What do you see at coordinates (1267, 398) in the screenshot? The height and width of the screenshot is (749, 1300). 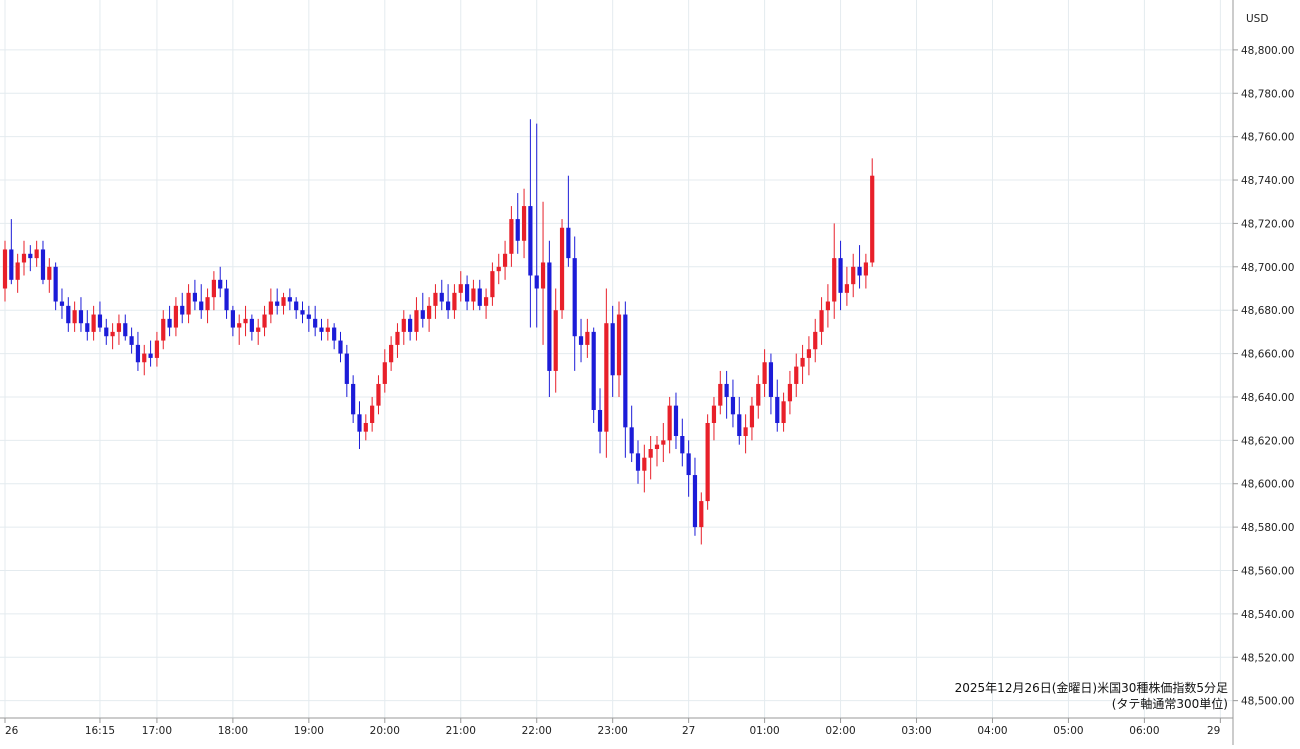 I see `y-tick-label: 48,640.00` at bounding box center [1267, 398].